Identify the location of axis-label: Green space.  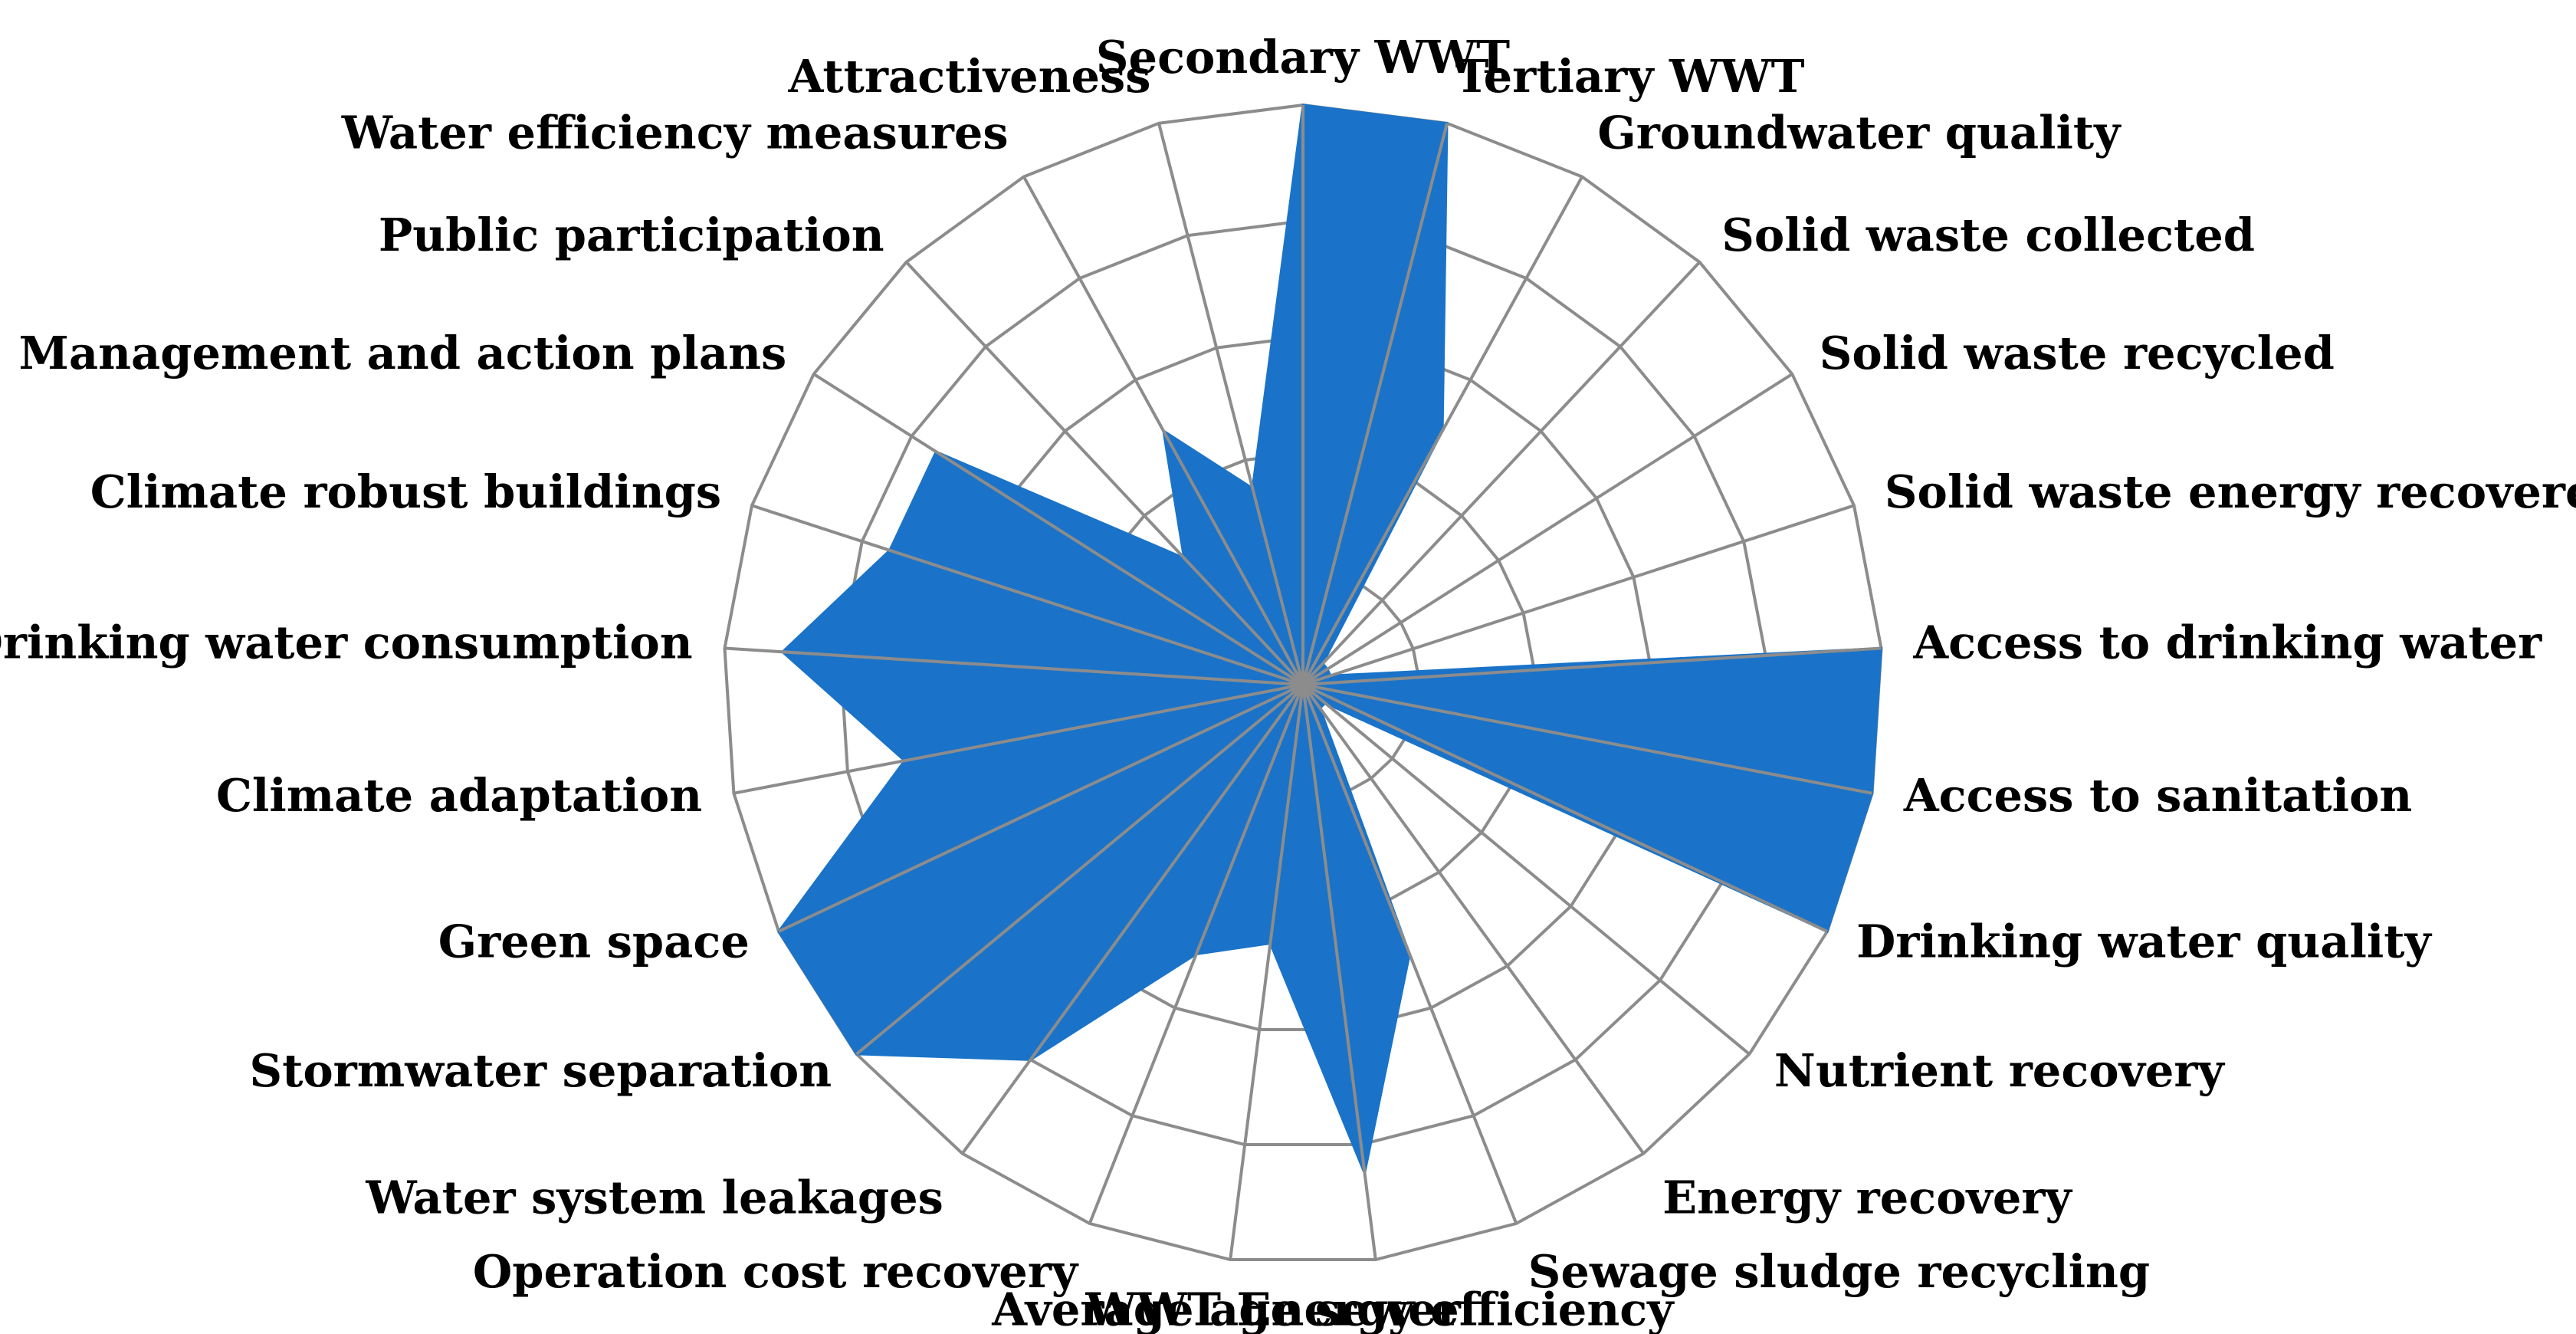
(594, 941).